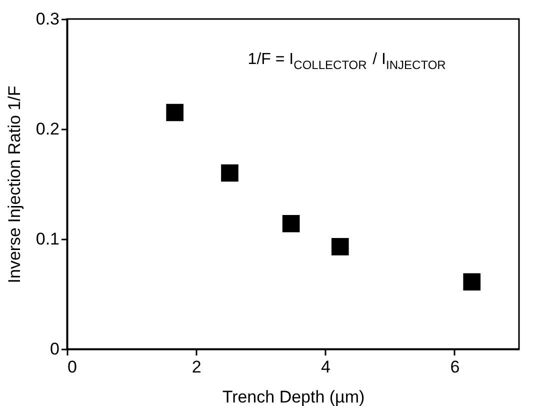 This screenshot has height=406, width=557. Describe the element at coordinates (455, 367) in the screenshot. I see `x-tick-label: 6` at that location.